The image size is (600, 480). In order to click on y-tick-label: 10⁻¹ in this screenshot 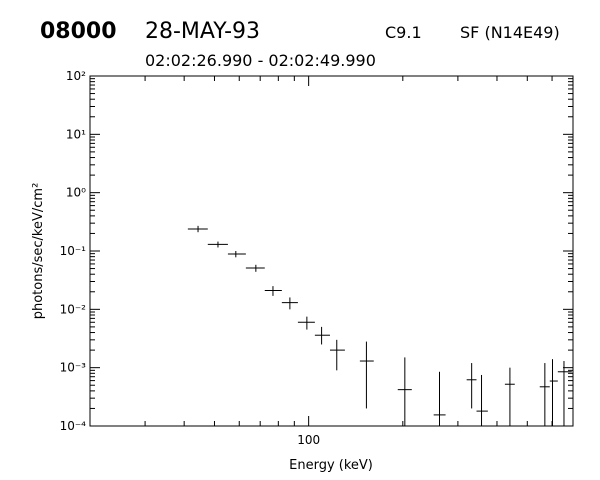, I will do `click(73, 251)`.